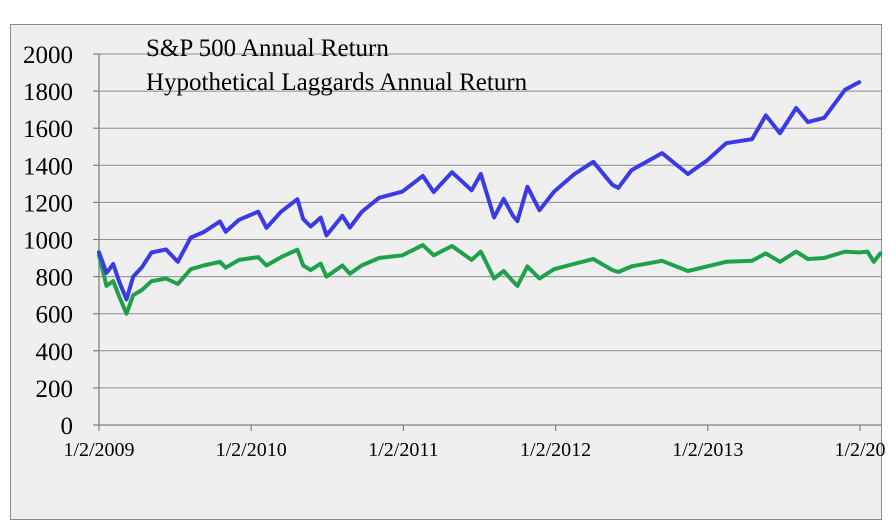  Describe the element at coordinates (403, 450) in the screenshot. I see `x-tick-label: 1/2/2011` at that location.